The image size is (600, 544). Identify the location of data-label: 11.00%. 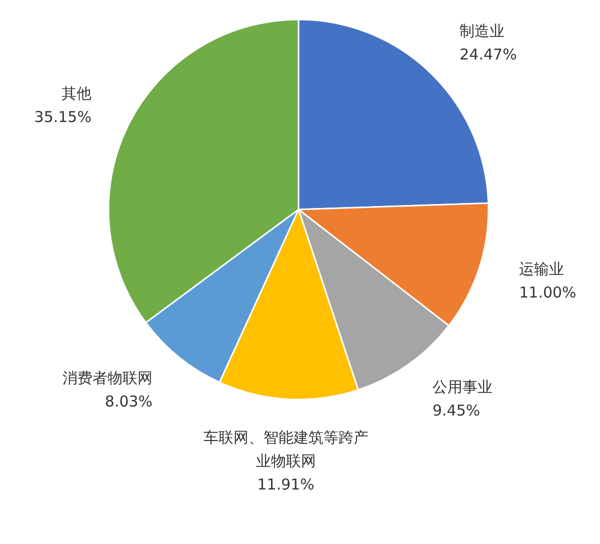
(547, 292).